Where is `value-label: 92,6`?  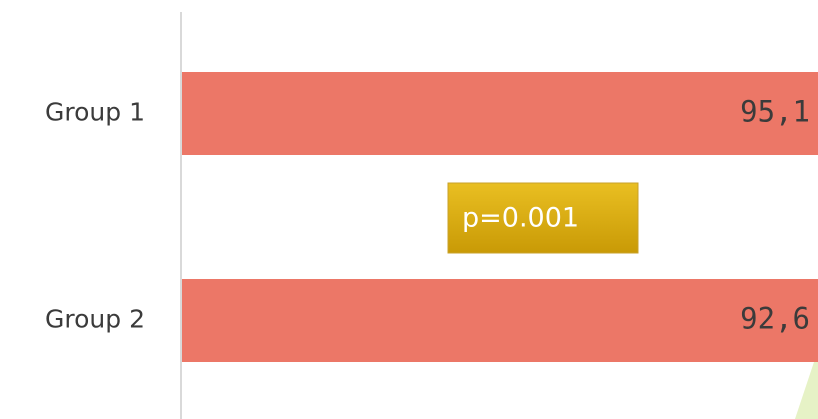
value-label: 92,6 is located at coordinates (775, 319).